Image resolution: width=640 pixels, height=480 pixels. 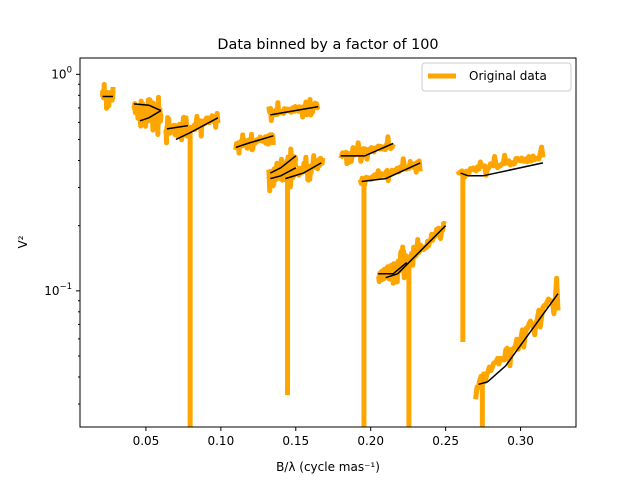 What do you see at coordinates (146, 441) in the screenshot?
I see `x-tick-label: 0.05` at bounding box center [146, 441].